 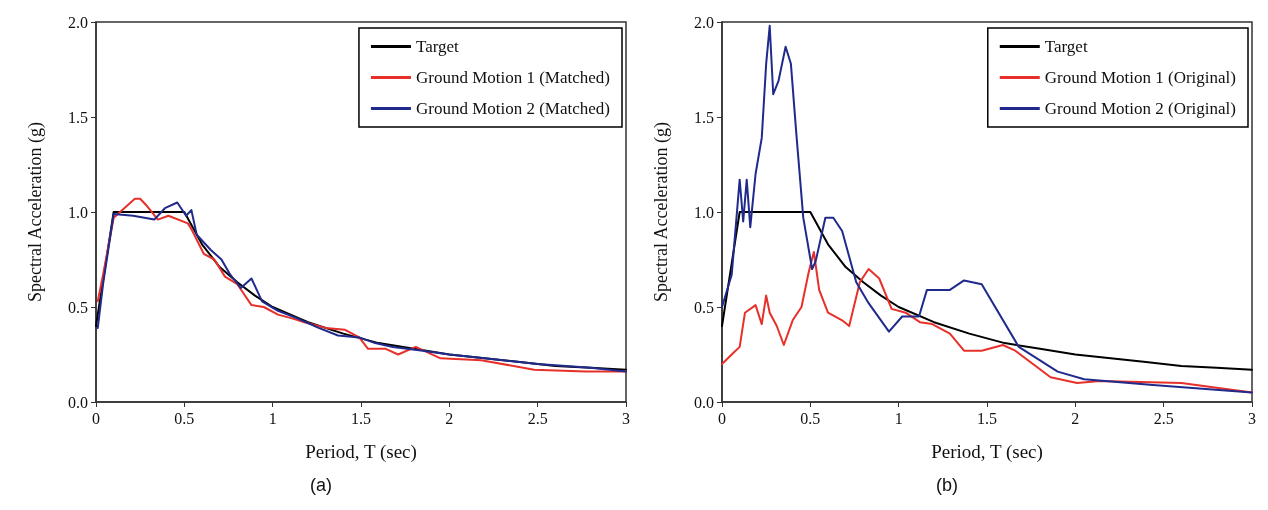 What do you see at coordinates (947, 485) in the screenshot?
I see `text: (b)` at bounding box center [947, 485].